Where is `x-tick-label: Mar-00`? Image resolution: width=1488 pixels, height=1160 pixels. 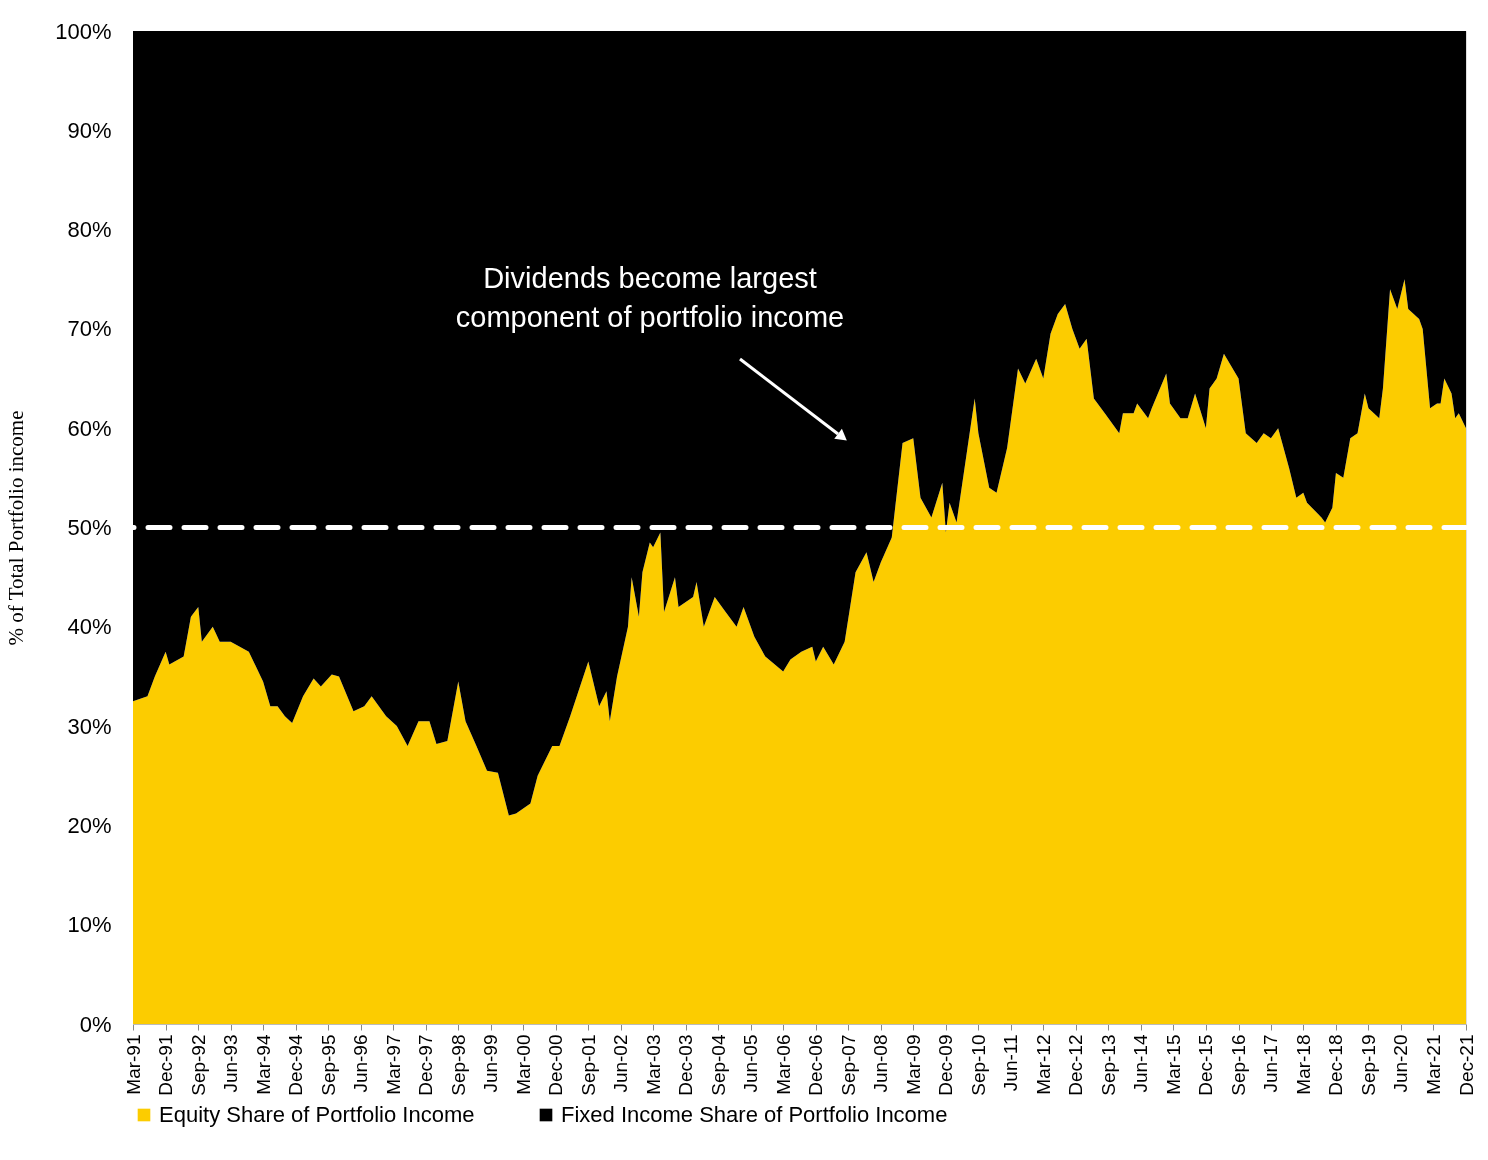 x-tick-label: Mar-00 is located at coordinates (523, 1064).